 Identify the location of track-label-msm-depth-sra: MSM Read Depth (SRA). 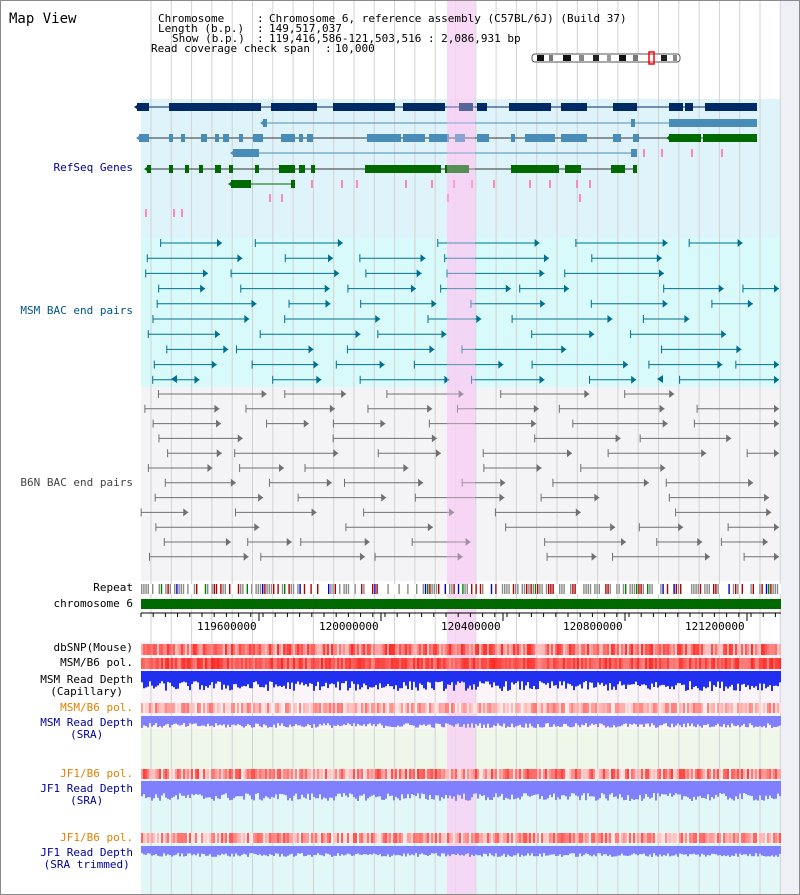
(86, 728).